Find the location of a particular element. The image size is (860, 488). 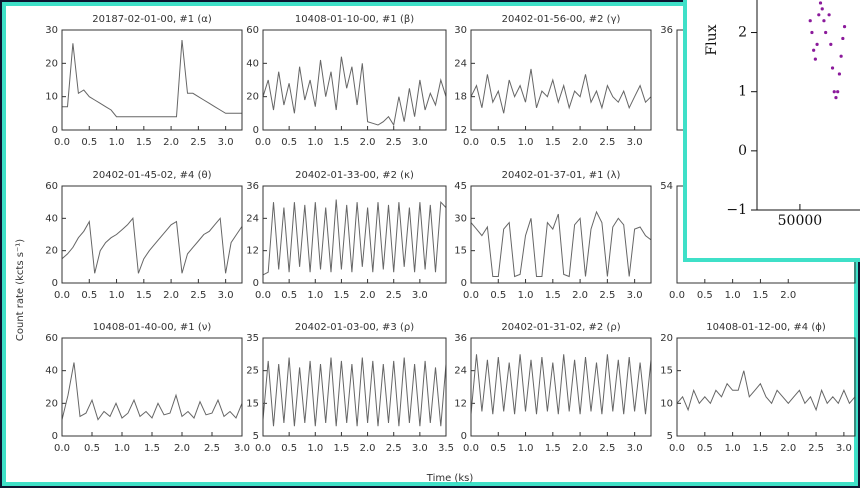

y-tick-label: 5 is located at coordinates (256, 436).